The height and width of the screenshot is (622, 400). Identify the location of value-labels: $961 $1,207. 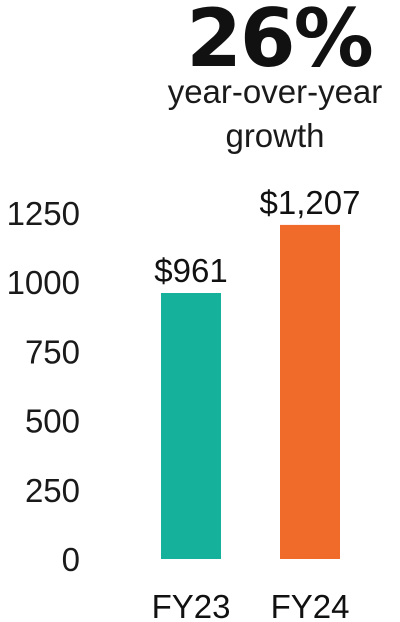
(257, 236).